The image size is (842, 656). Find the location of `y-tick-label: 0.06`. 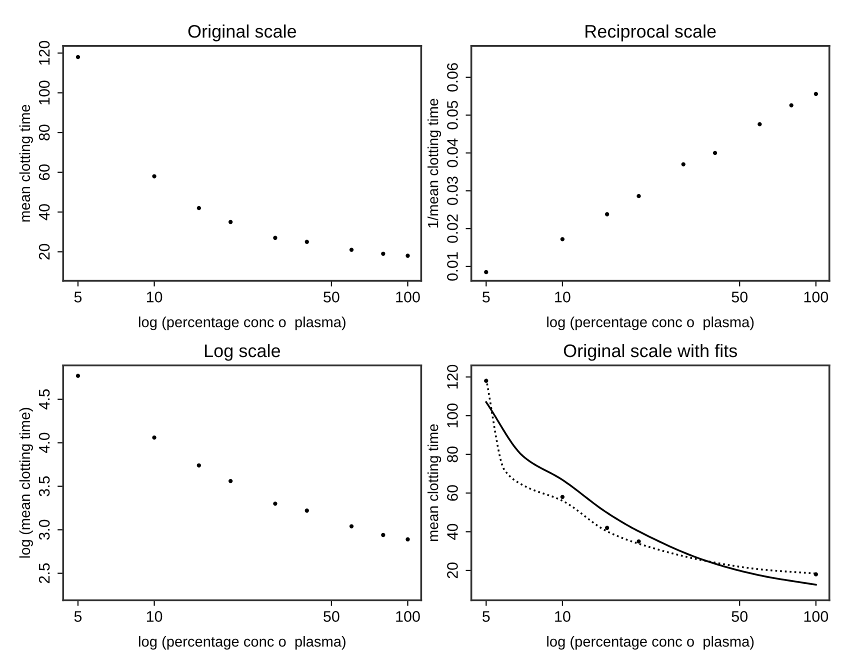

y-tick-label: 0.06 is located at coordinates (452, 77).